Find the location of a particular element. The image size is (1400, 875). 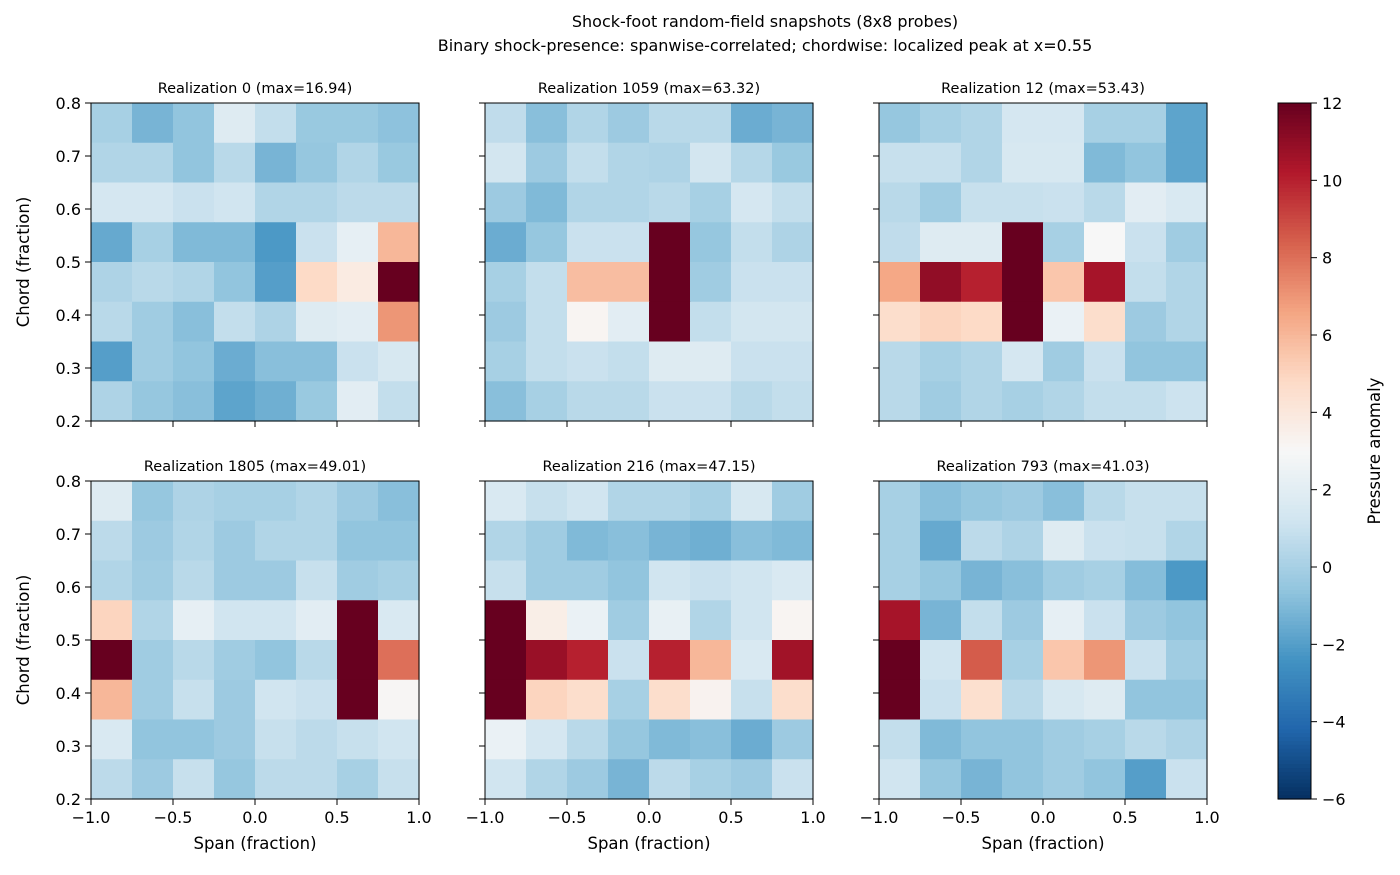

colorbar-tick-label: 8 is located at coordinates (1327, 258).